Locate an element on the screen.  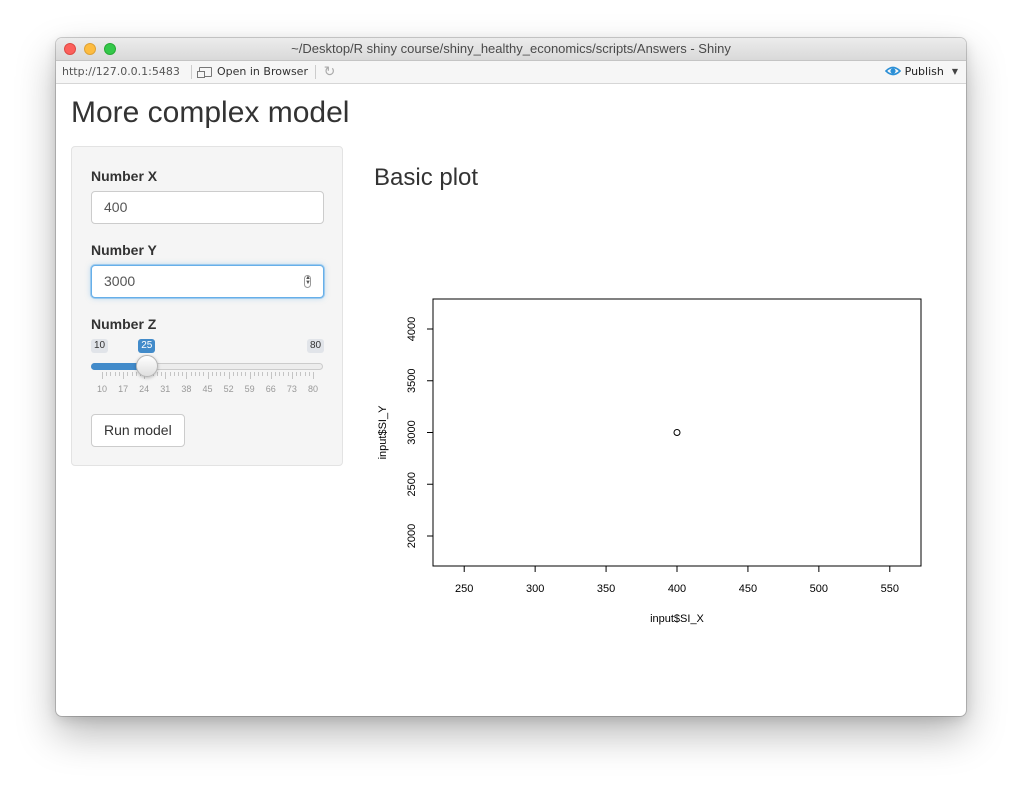
refresh-icon: ↻ is located at coordinates (329, 71).